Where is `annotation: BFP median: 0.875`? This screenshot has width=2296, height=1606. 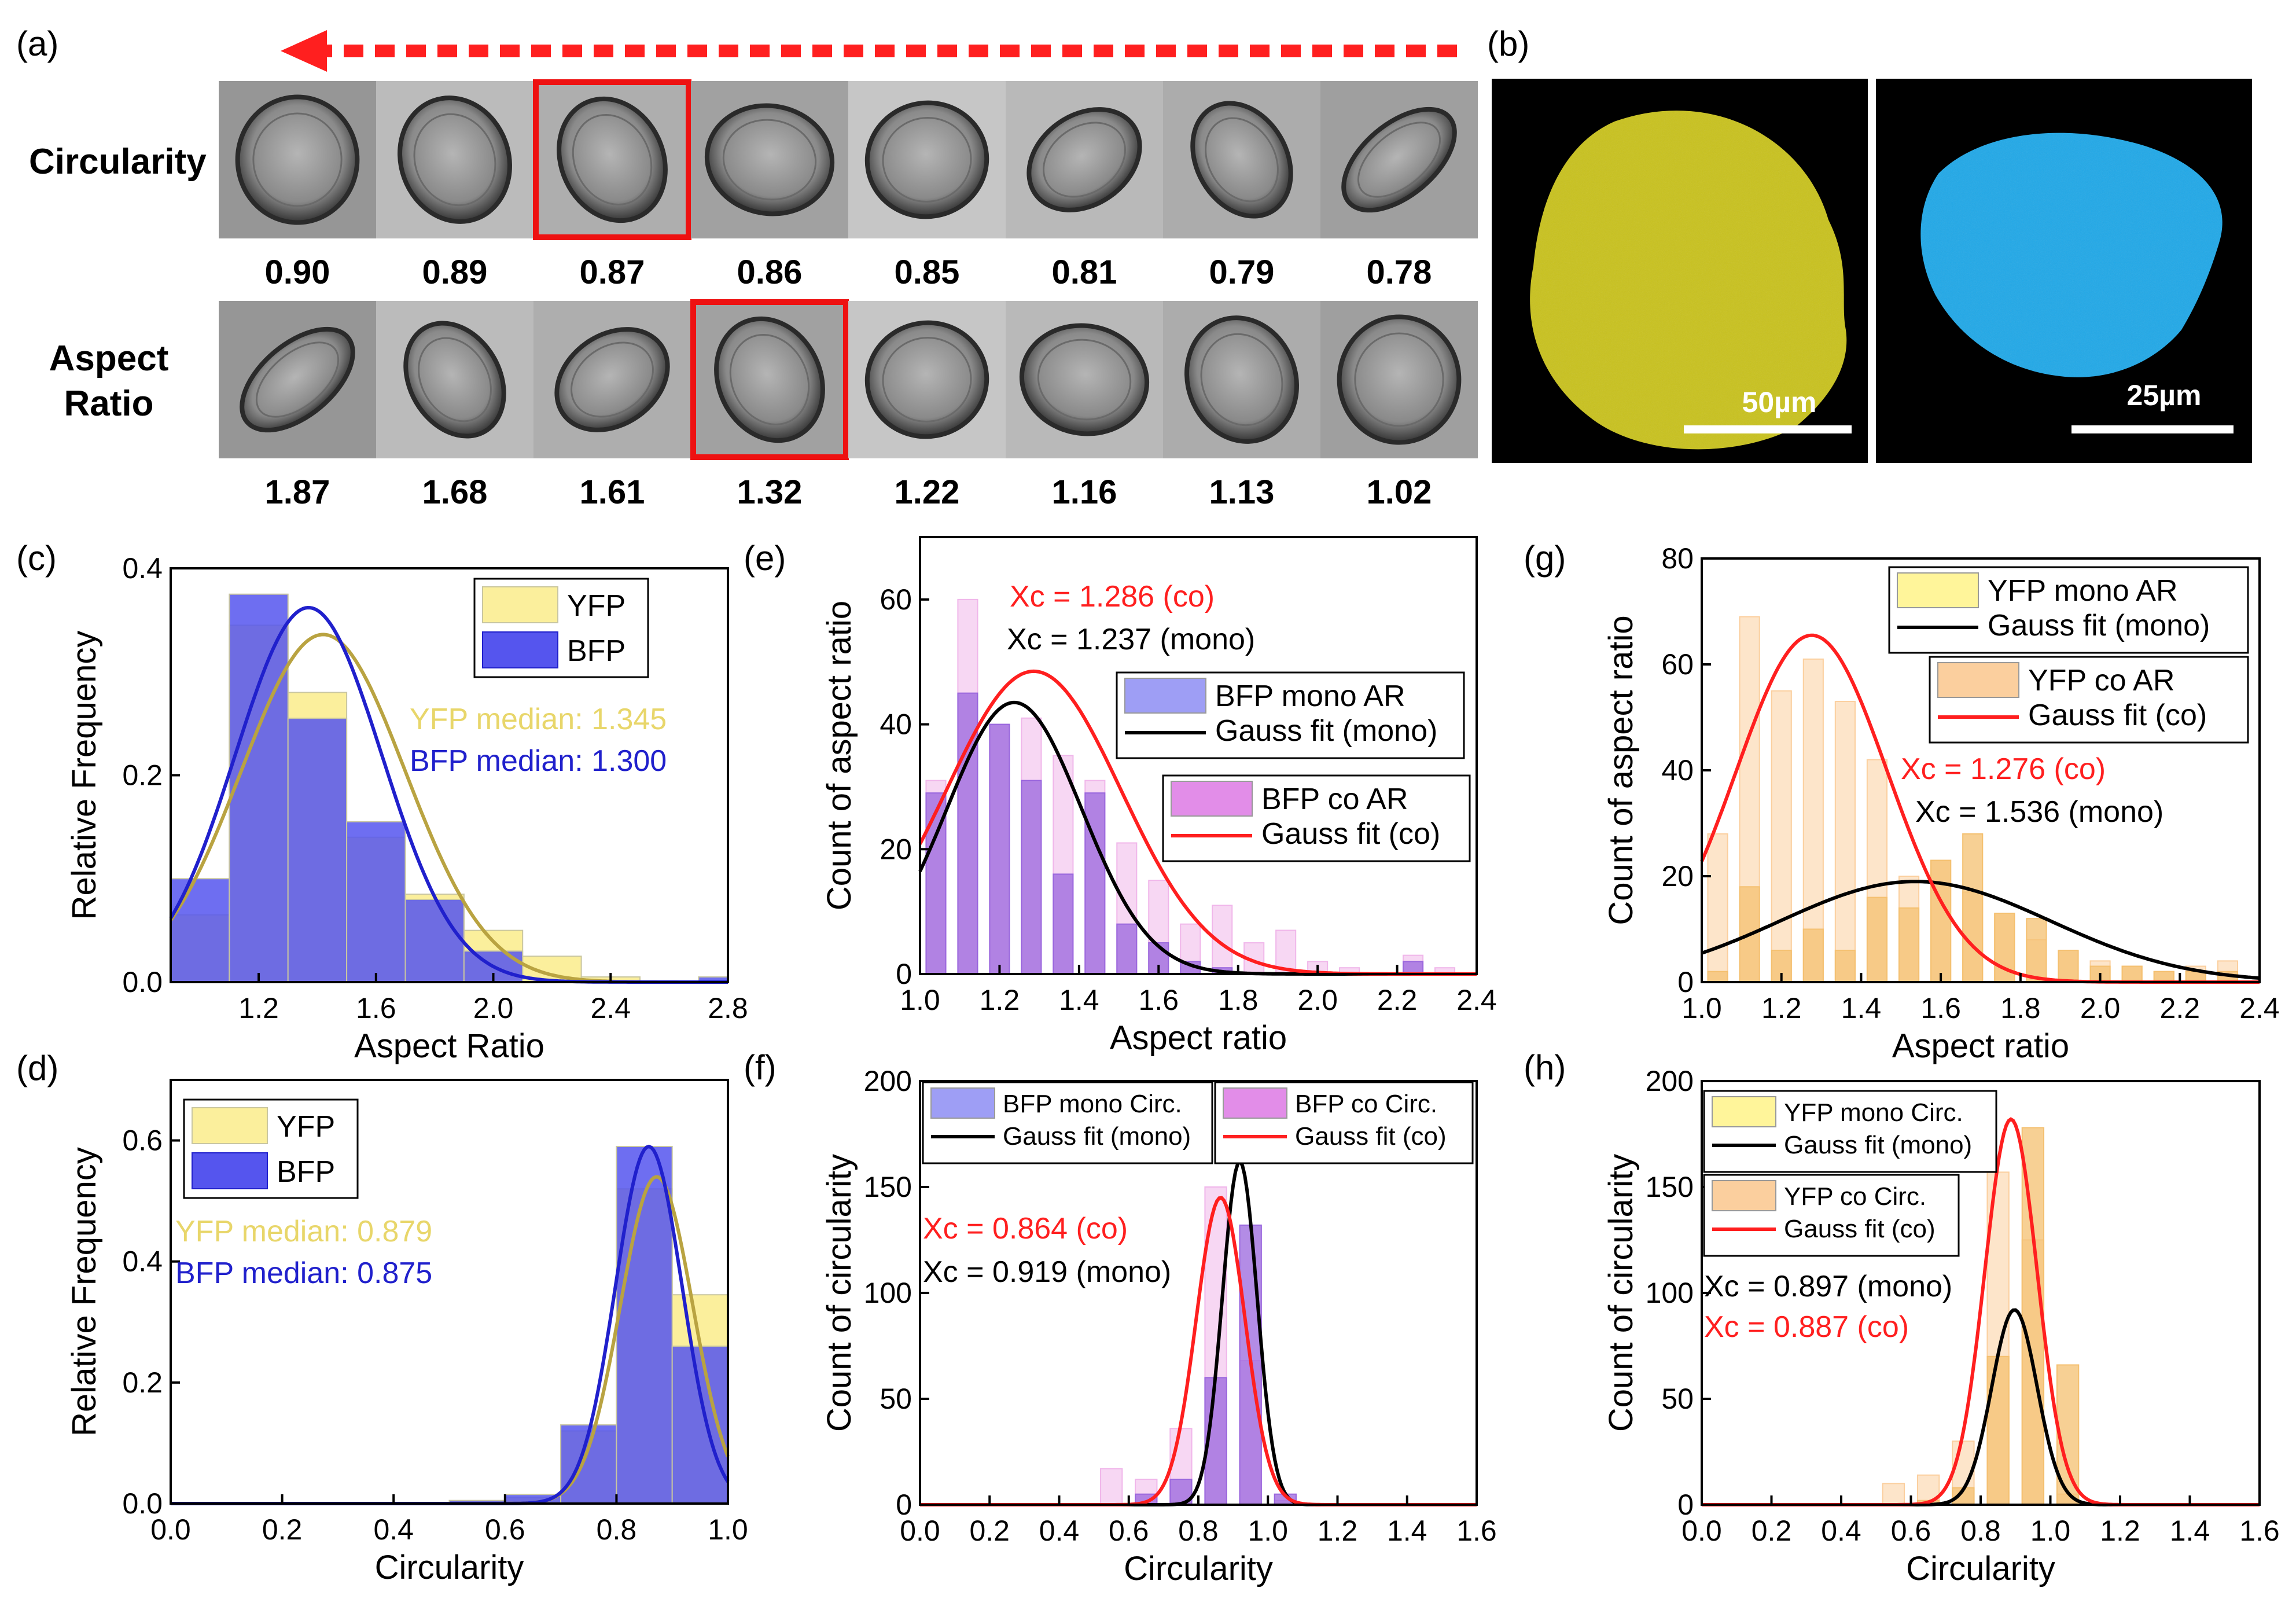
annotation: BFP median: 0.875 is located at coordinates (303, 1273).